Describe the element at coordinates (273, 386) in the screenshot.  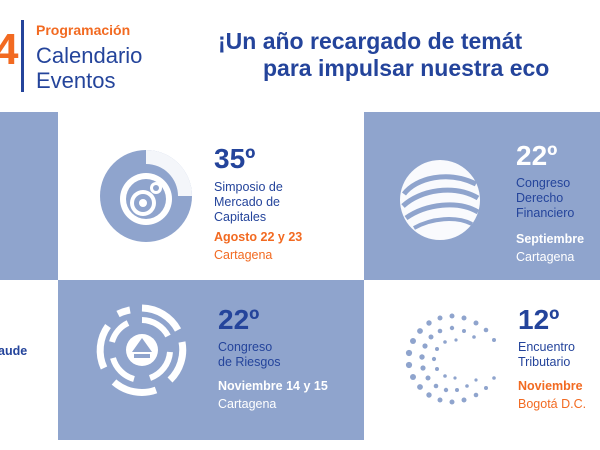
I see `event-date: Noviembre 14 y 15` at that location.